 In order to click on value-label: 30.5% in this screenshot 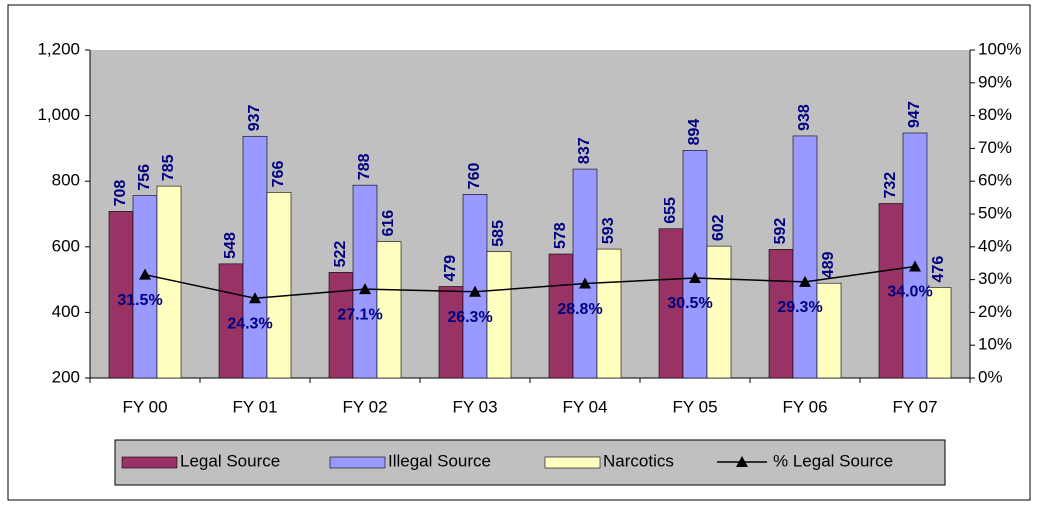, I will do `click(689, 303)`.